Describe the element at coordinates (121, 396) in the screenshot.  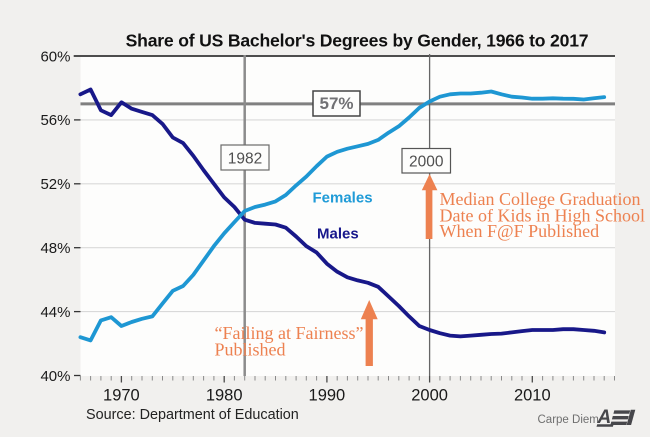
I see `svg-text: 1970` at that location.